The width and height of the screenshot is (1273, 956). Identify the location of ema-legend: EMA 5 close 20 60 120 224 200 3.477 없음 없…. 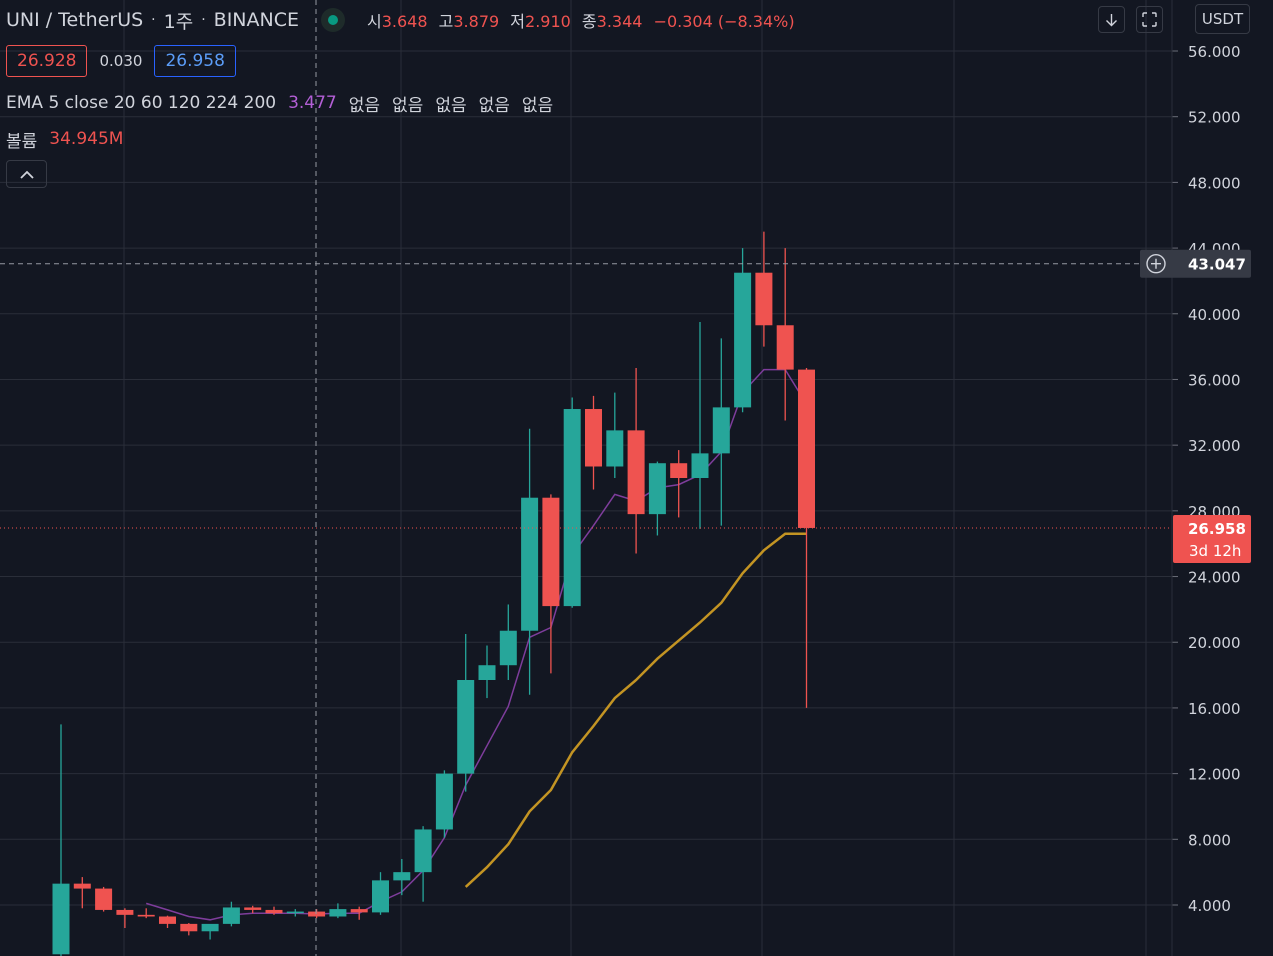
(280, 103).